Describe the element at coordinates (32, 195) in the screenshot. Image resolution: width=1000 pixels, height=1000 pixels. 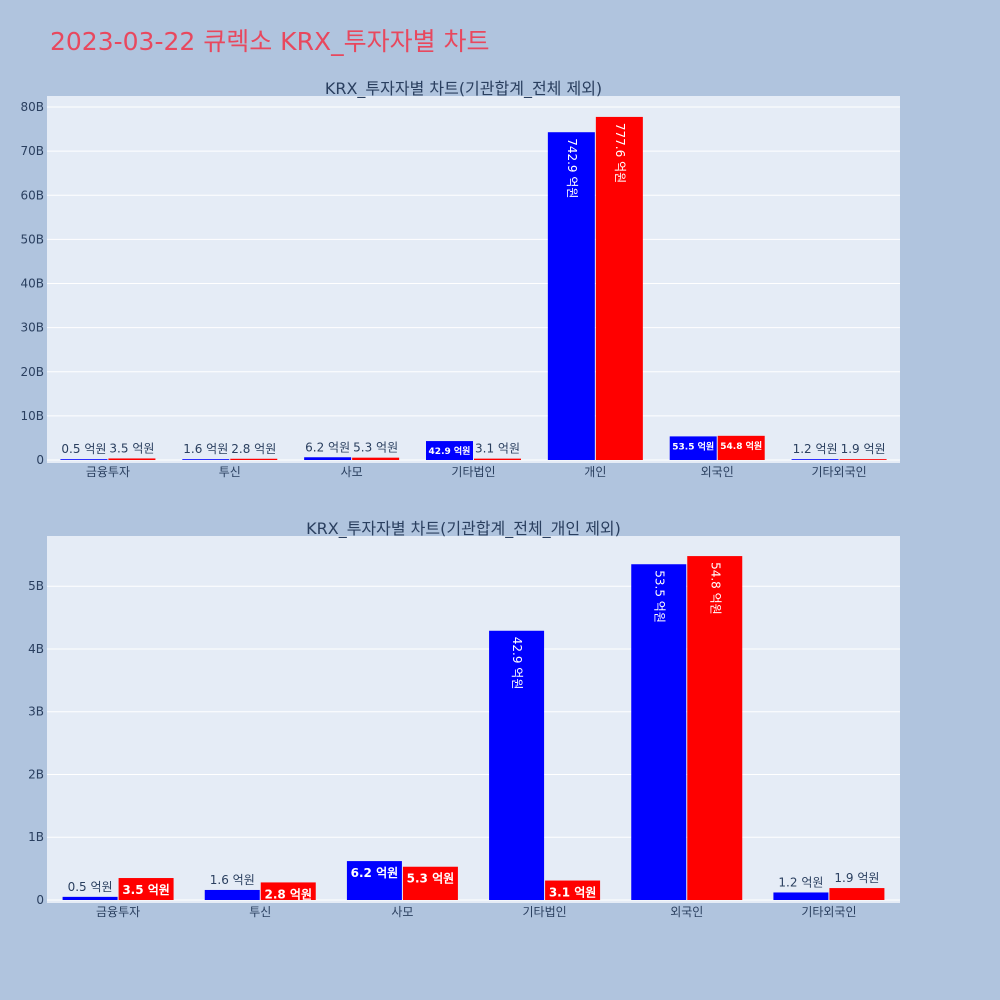
I see `y-tick-label: 60B` at that location.